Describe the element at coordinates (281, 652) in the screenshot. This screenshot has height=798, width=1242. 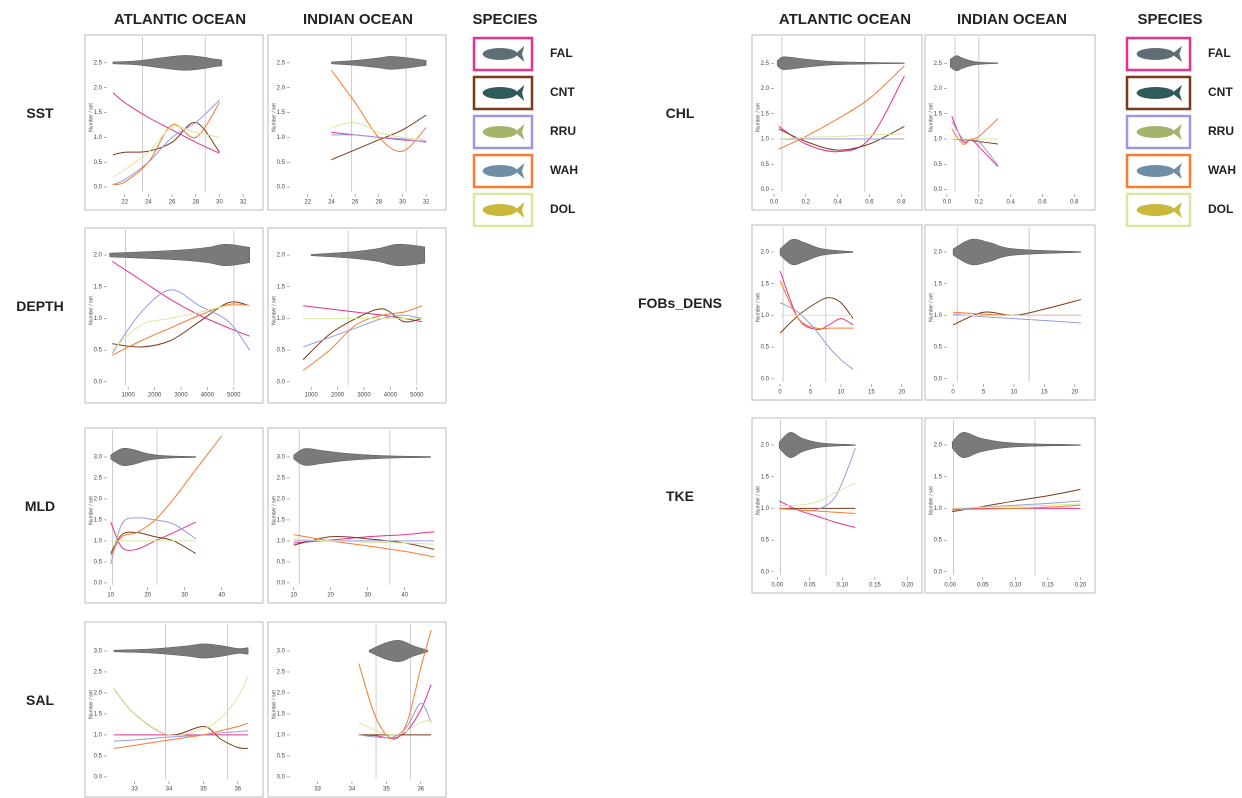
I see `y-tick-label: 3.0` at that location.